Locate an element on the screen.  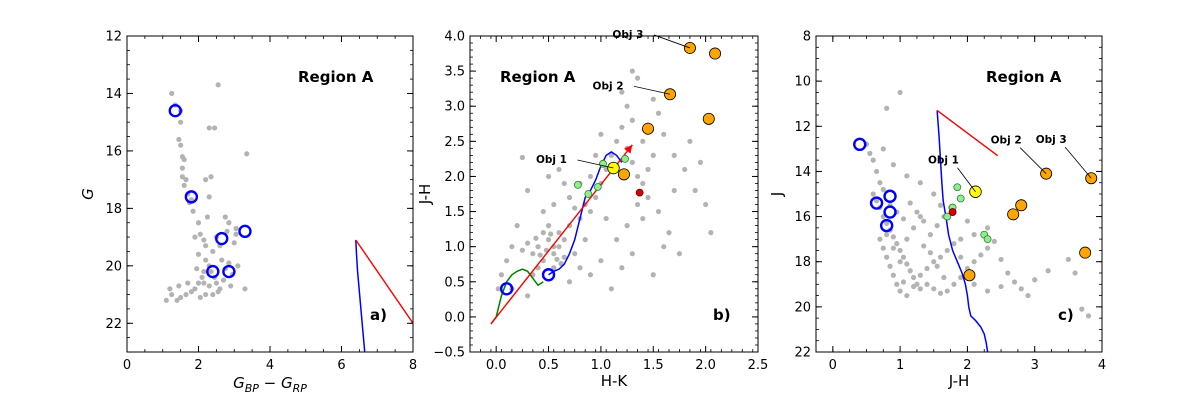
object-label: Obj 3 is located at coordinates (1051, 140).